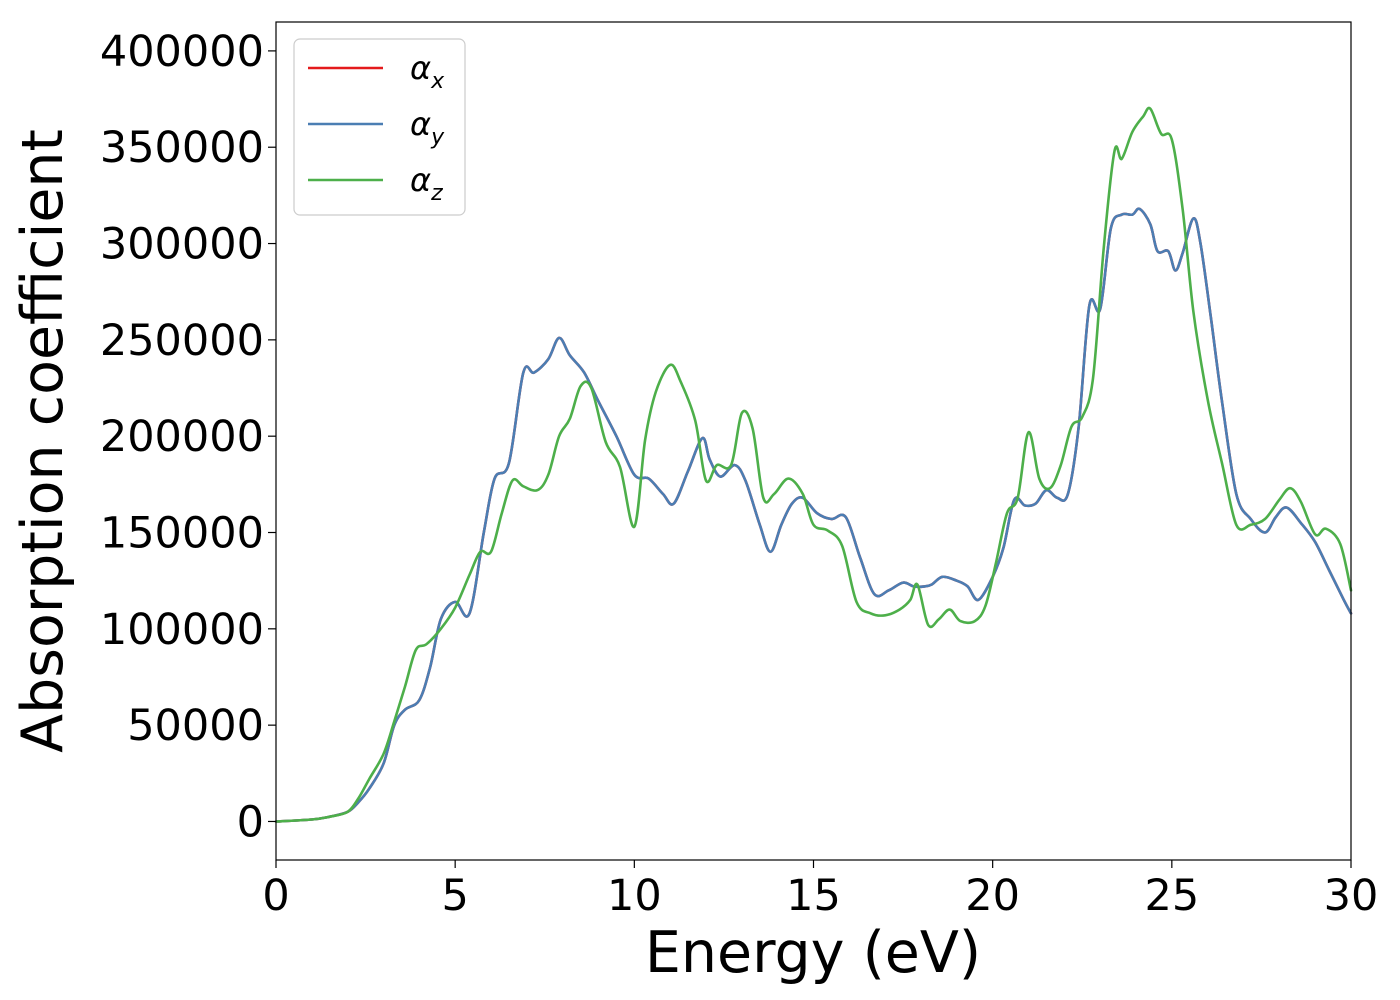 The height and width of the screenshot is (1000, 1400). I want to click on y-tick-label: 250000, so click(182, 341).